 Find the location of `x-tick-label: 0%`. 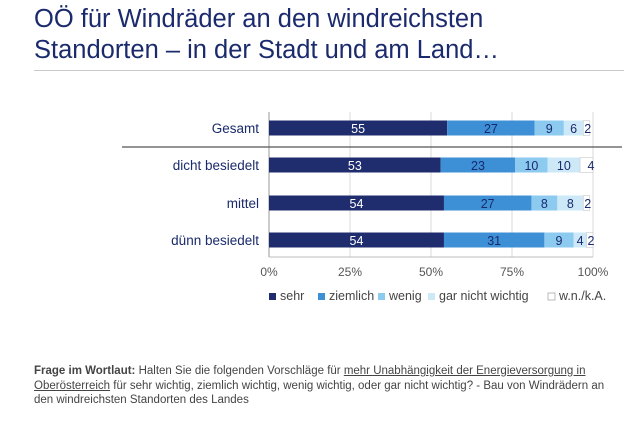

x-tick-label: 0% is located at coordinates (269, 272).